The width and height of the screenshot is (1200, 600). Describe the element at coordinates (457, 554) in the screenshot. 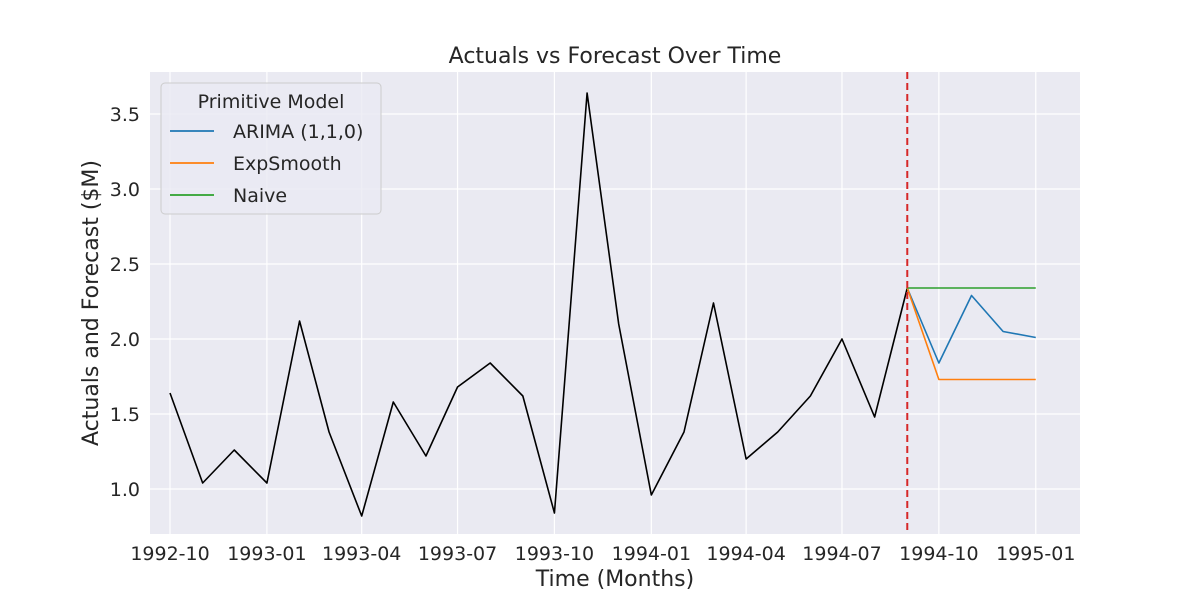

I see `x-tick-label: 1993-07` at that location.